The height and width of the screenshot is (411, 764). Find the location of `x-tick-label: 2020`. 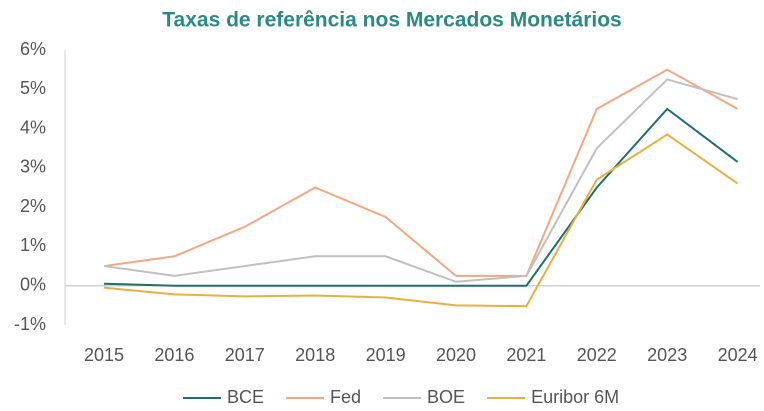

x-tick-label: 2020 is located at coordinates (456, 355).